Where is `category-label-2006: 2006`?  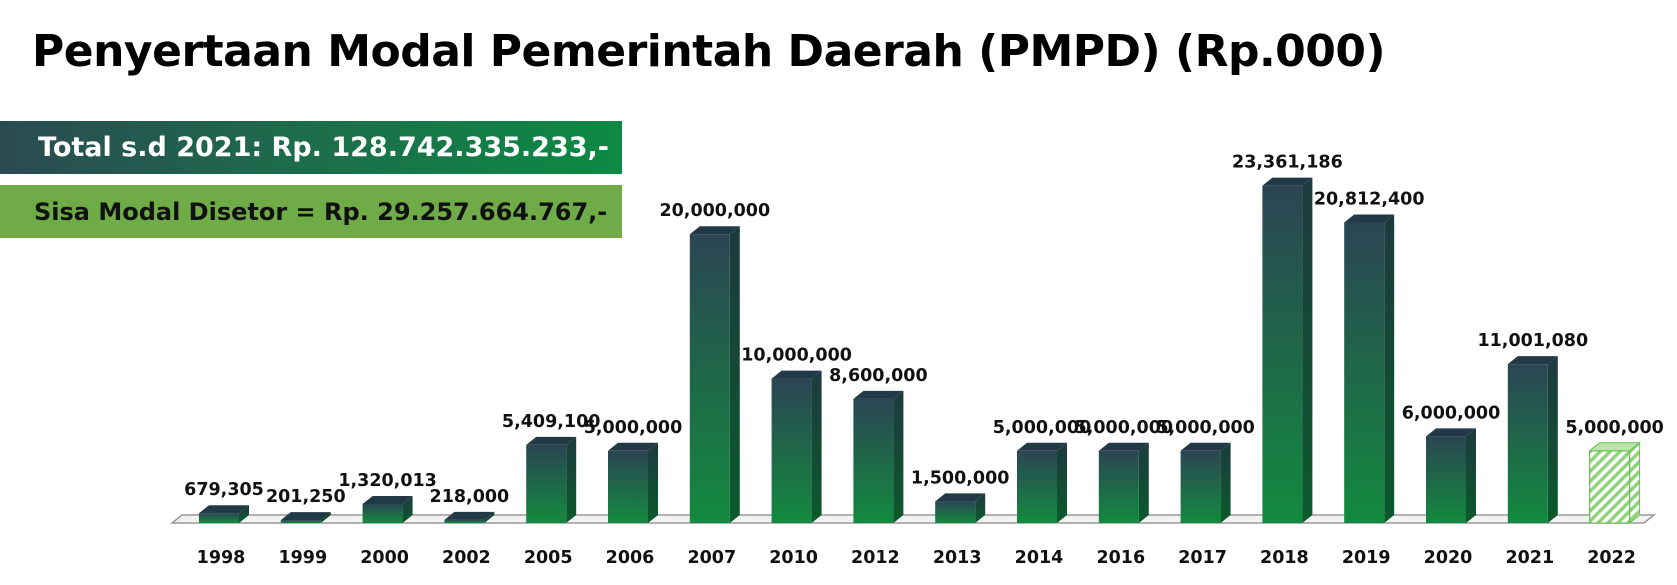 category-label-2006: 2006 is located at coordinates (630, 558).